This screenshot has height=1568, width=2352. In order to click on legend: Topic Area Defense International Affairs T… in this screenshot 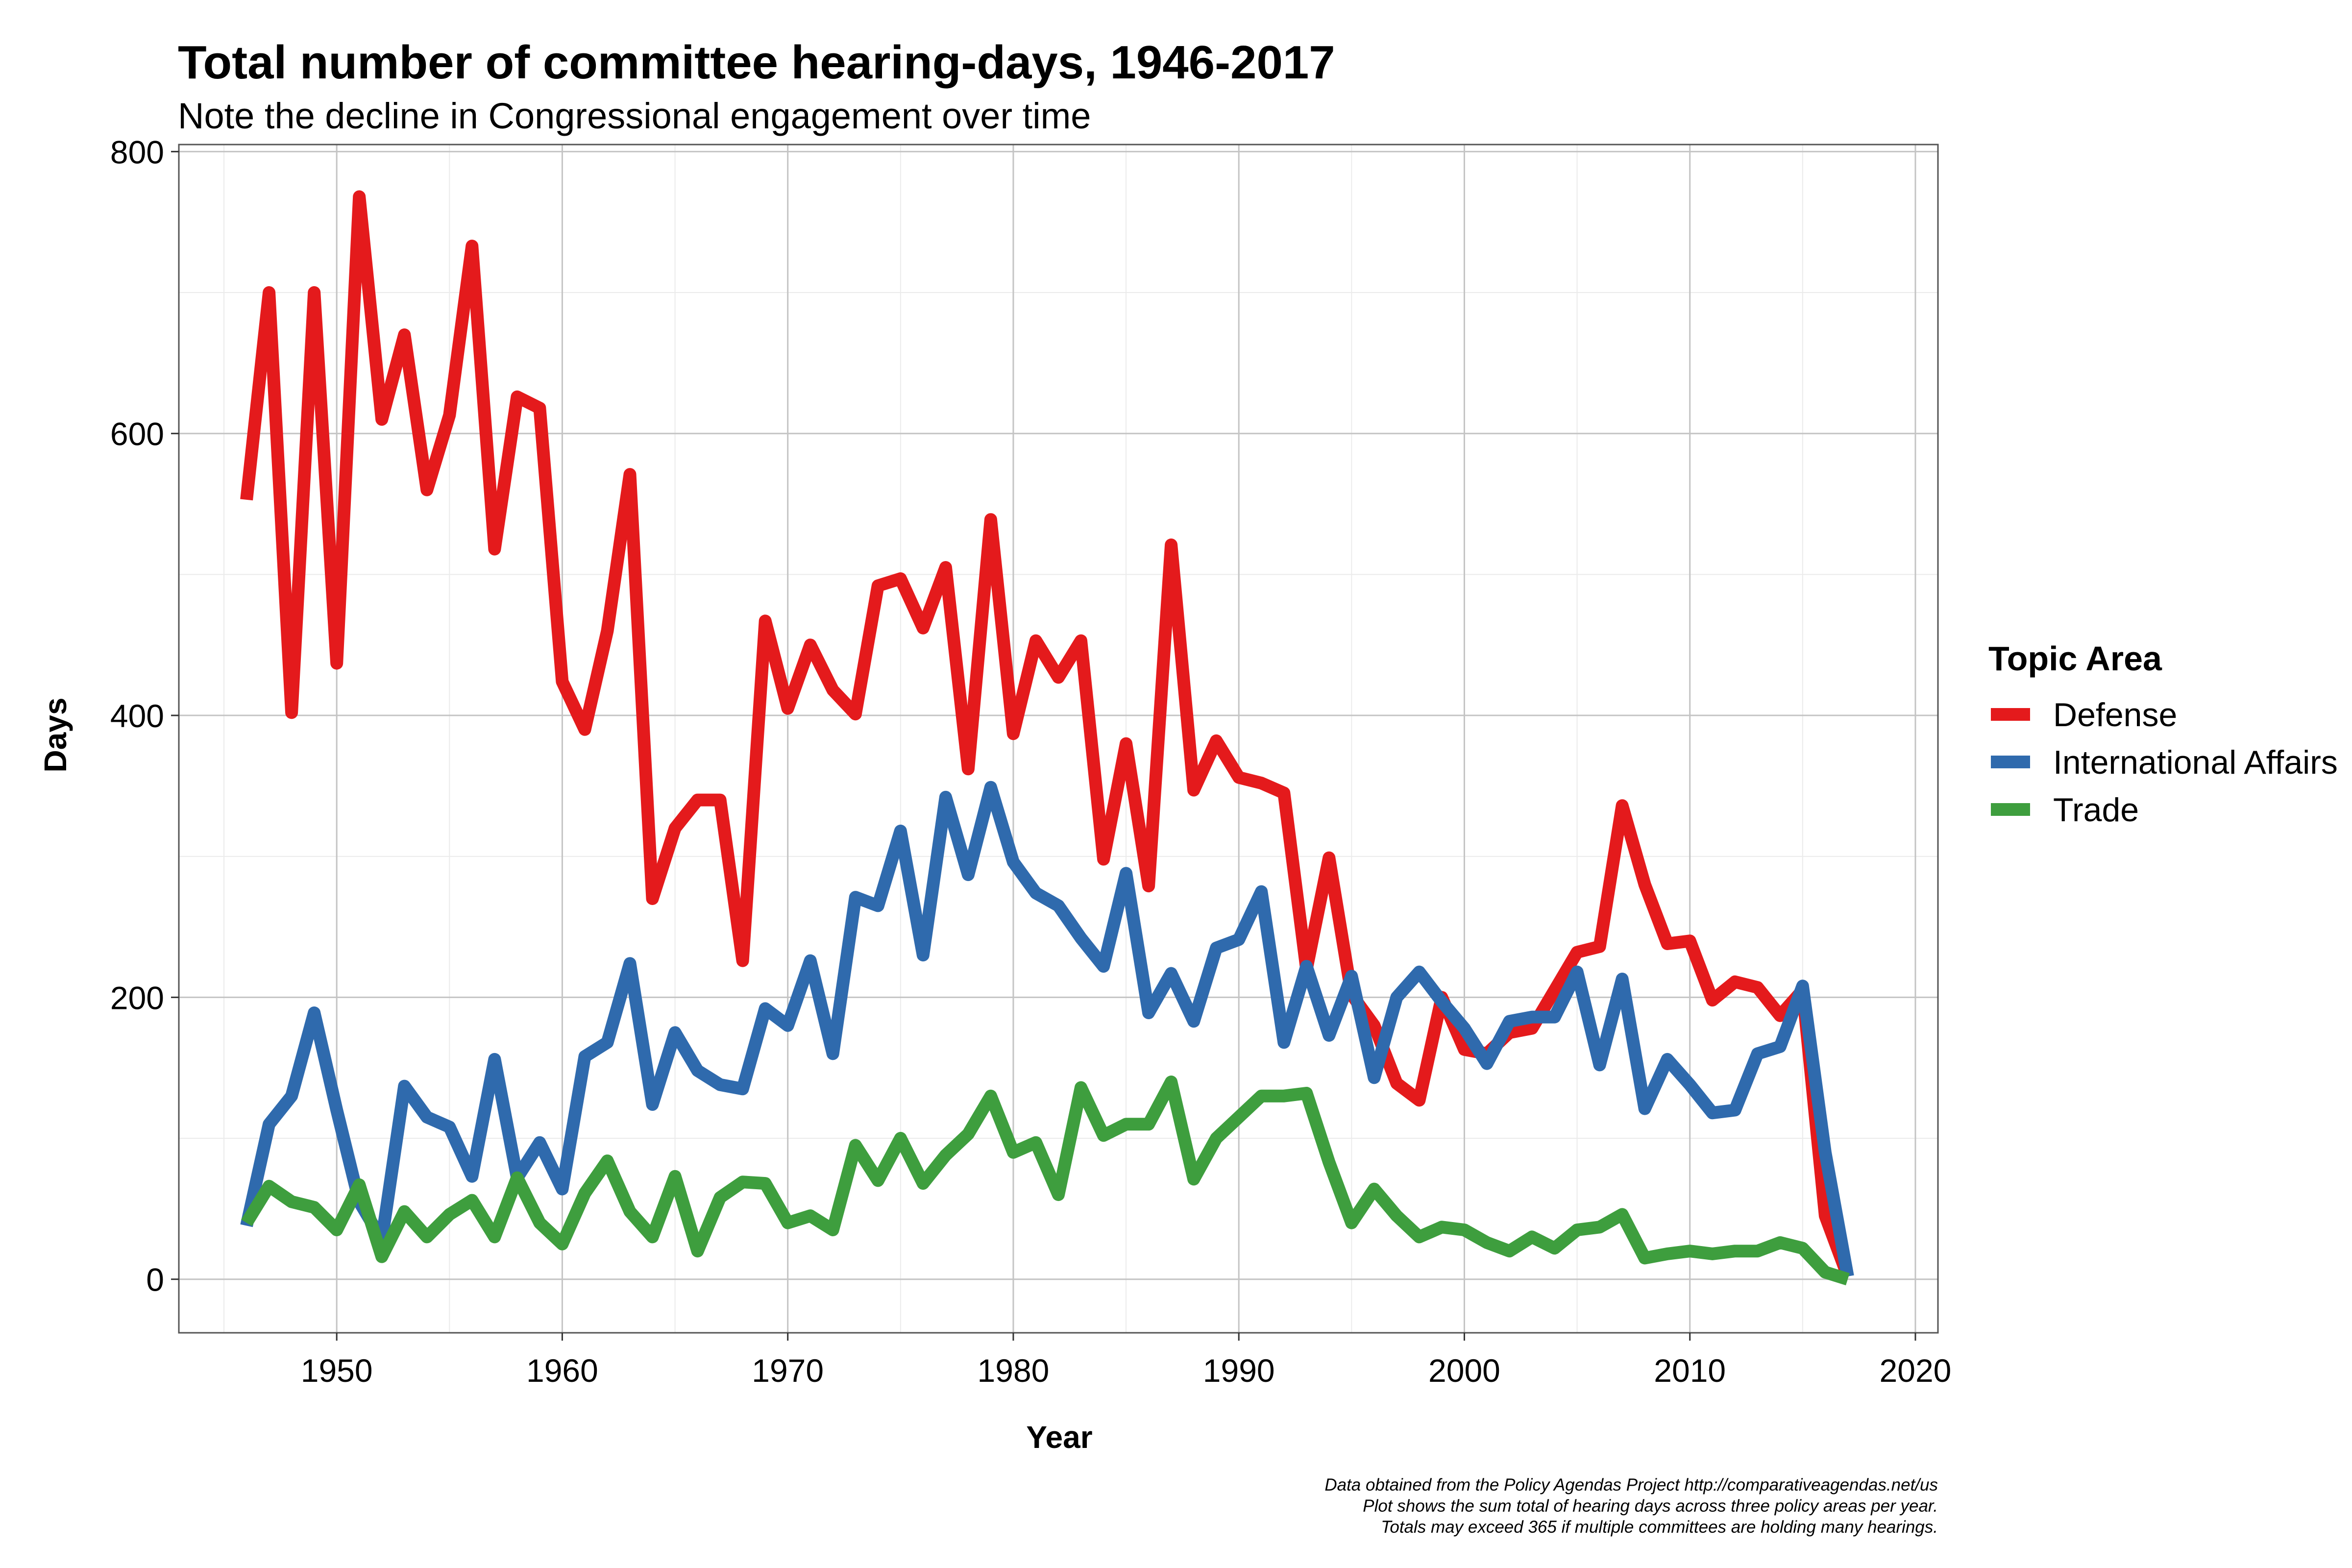, I will do `click(2163, 734)`.